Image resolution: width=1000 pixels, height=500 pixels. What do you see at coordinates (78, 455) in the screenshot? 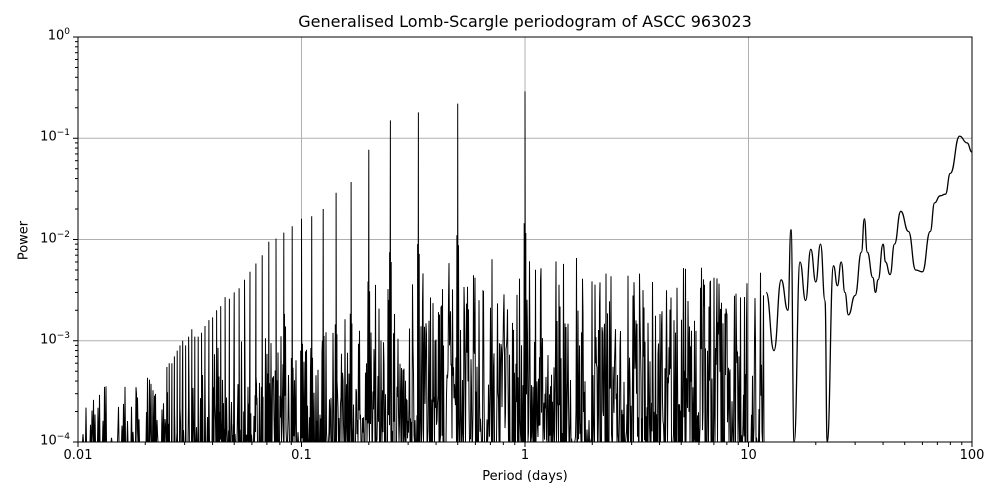
I see `x-tick-label: 0.01` at bounding box center [78, 455].